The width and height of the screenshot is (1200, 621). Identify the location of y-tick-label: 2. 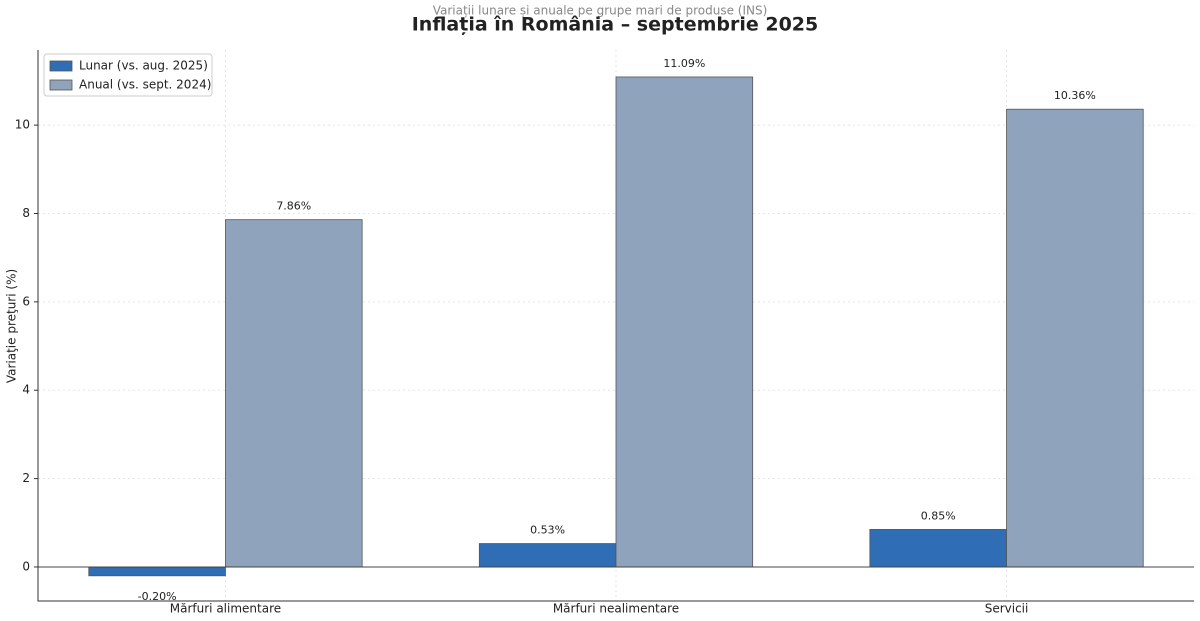
(26, 478).